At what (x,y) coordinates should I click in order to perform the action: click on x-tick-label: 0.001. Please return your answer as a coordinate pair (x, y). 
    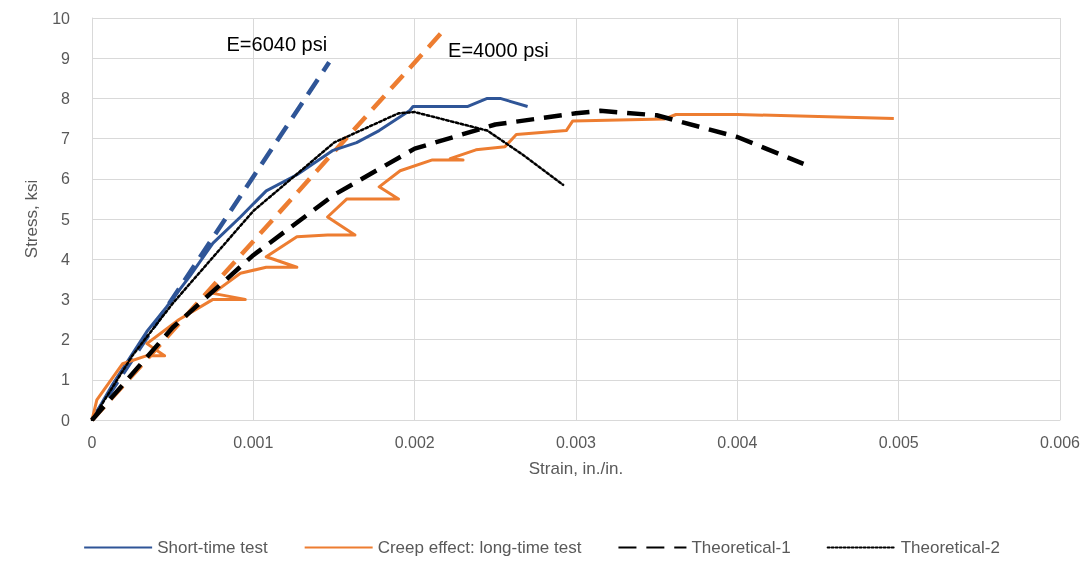
    Looking at the image, I should click on (253, 442).